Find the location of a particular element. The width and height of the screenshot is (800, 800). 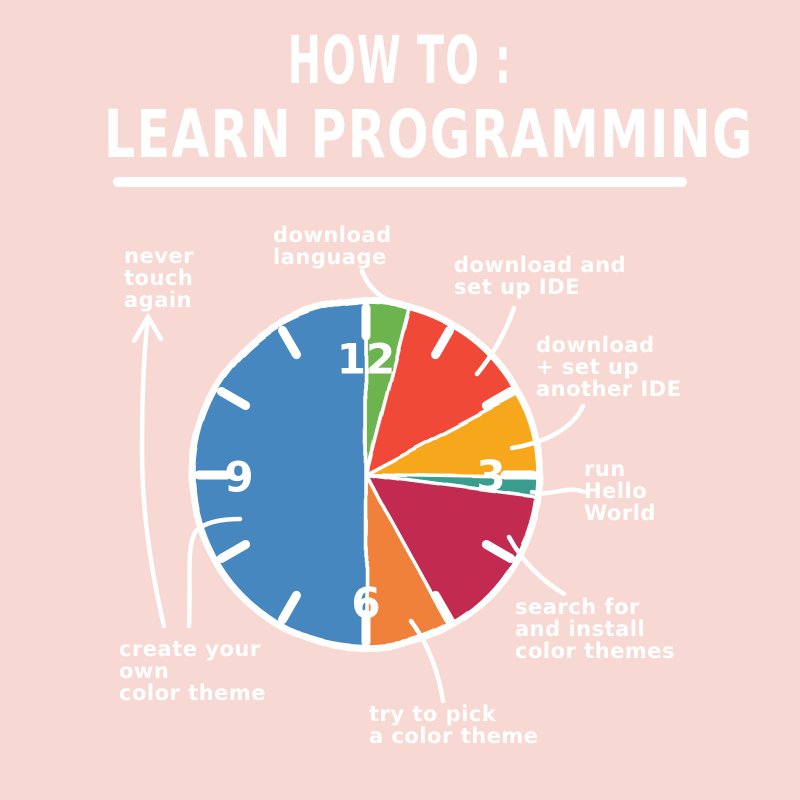

clock-number-3: 3 is located at coordinates (490, 476).